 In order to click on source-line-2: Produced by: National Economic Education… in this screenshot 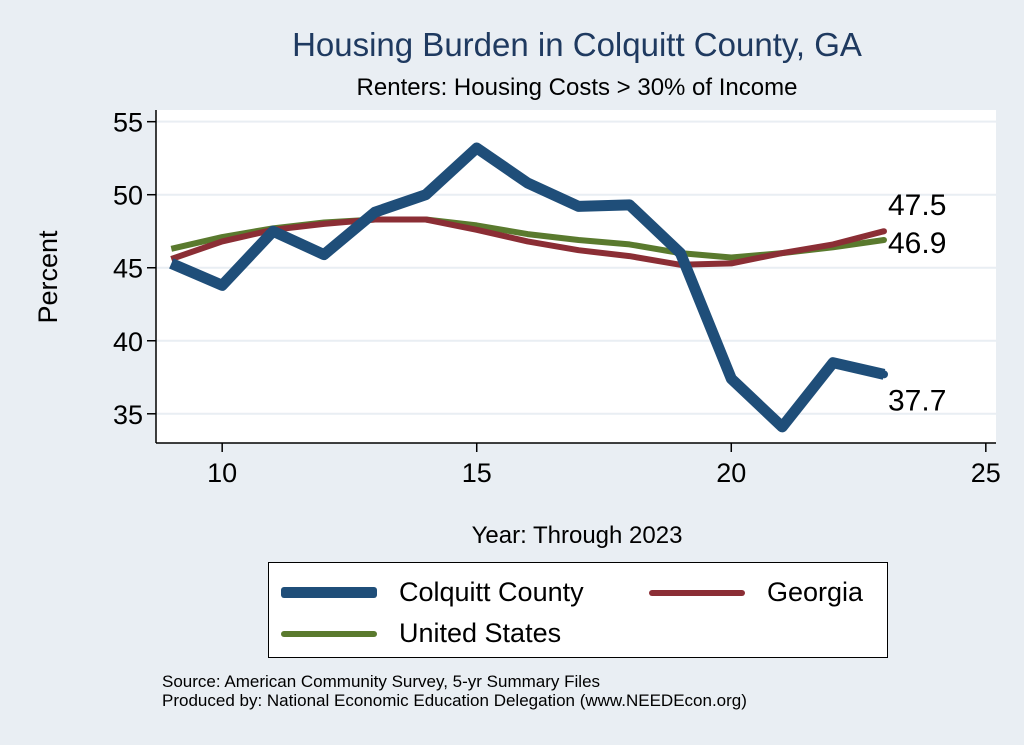, I will do `click(454, 700)`.